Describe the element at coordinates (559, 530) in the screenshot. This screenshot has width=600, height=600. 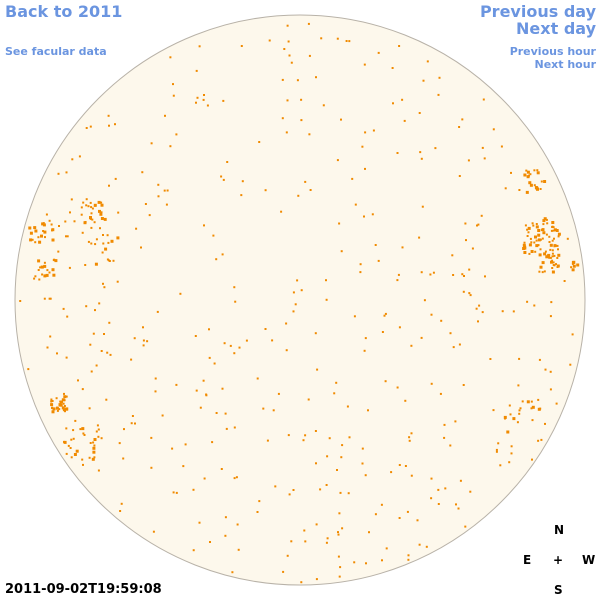
I see `compass-north-label: N` at that location.